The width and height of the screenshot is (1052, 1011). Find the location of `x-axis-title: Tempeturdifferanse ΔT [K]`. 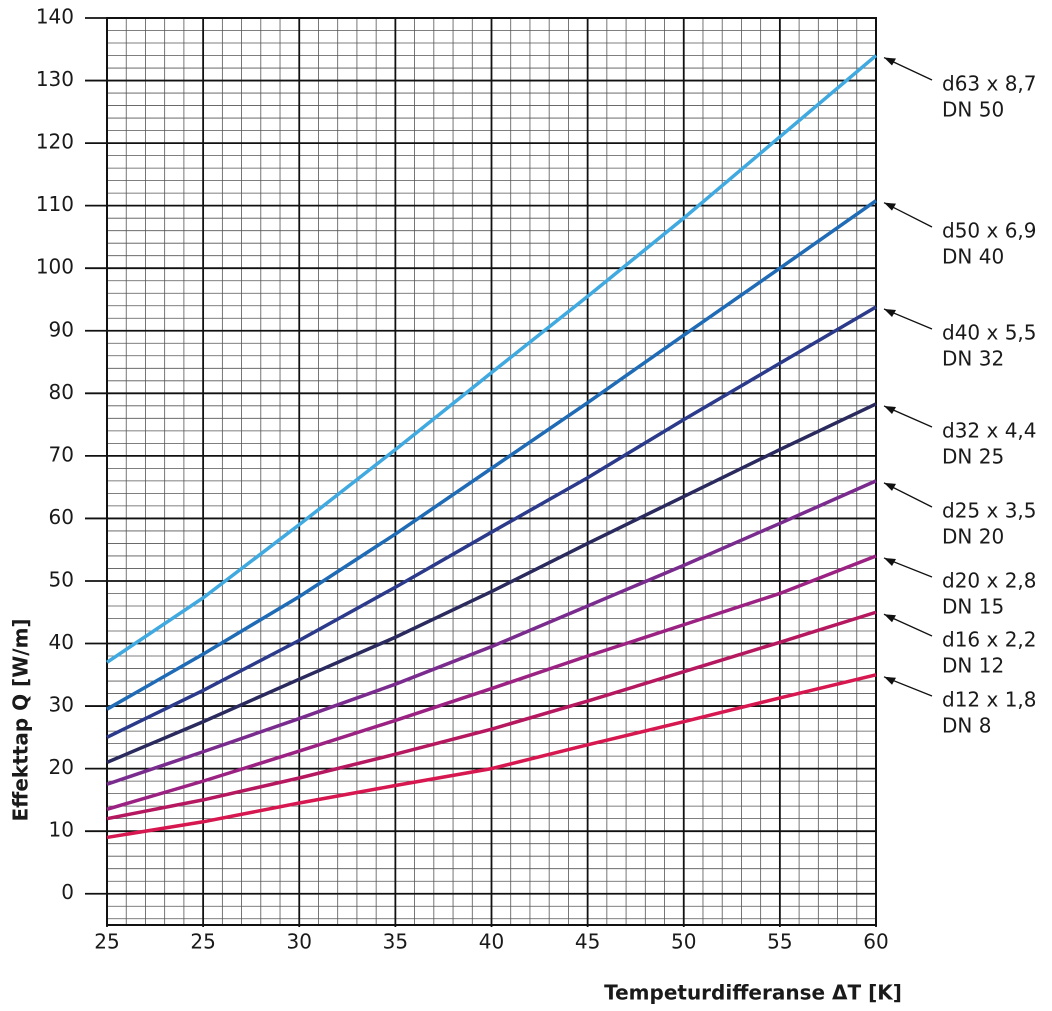

x-axis-title: Tempeturdifferanse ΔT [K] is located at coordinates (753, 993).